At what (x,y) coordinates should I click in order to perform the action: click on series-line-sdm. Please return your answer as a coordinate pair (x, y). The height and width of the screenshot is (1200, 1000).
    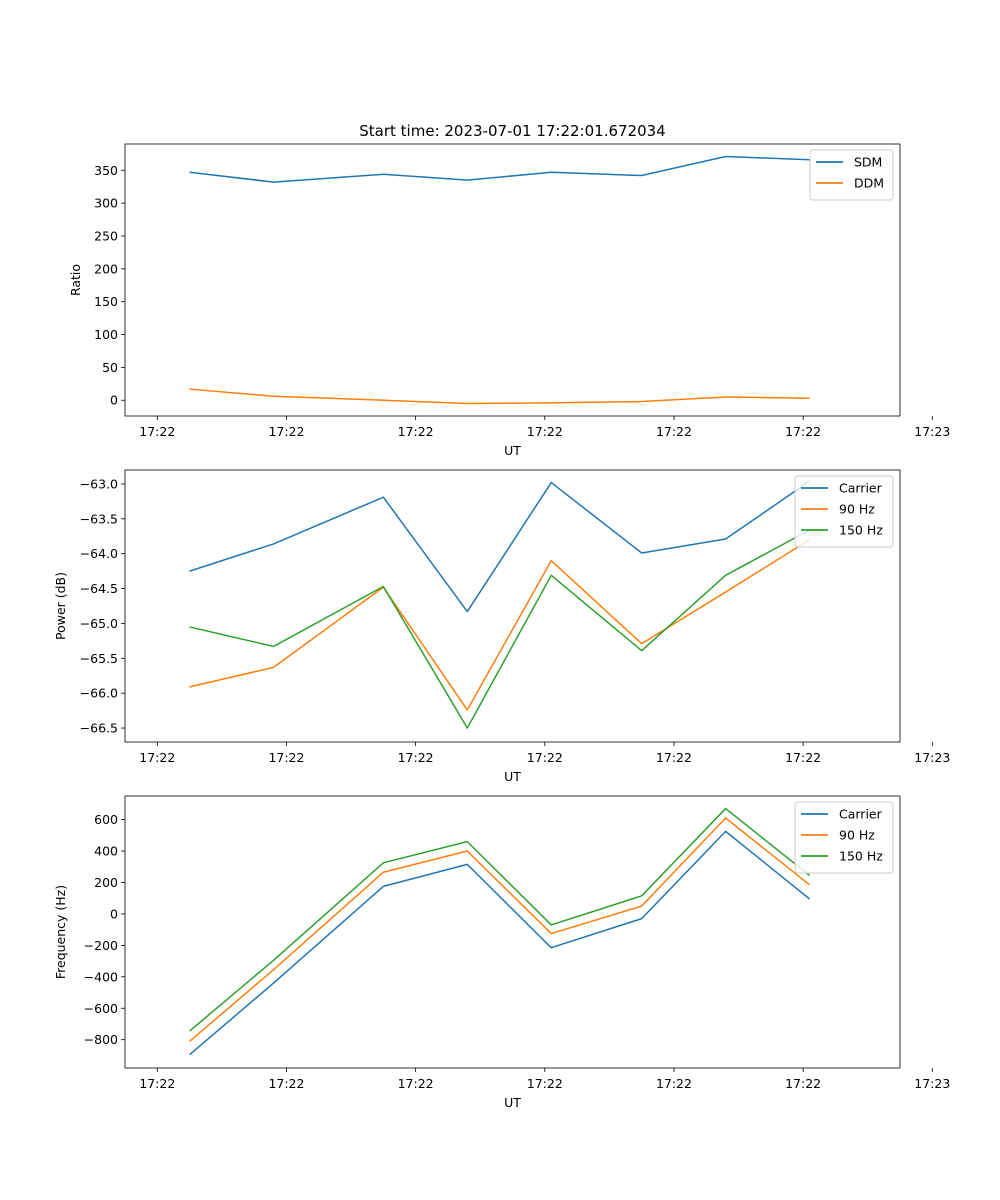
    Looking at the image, I should click on (499, 169).